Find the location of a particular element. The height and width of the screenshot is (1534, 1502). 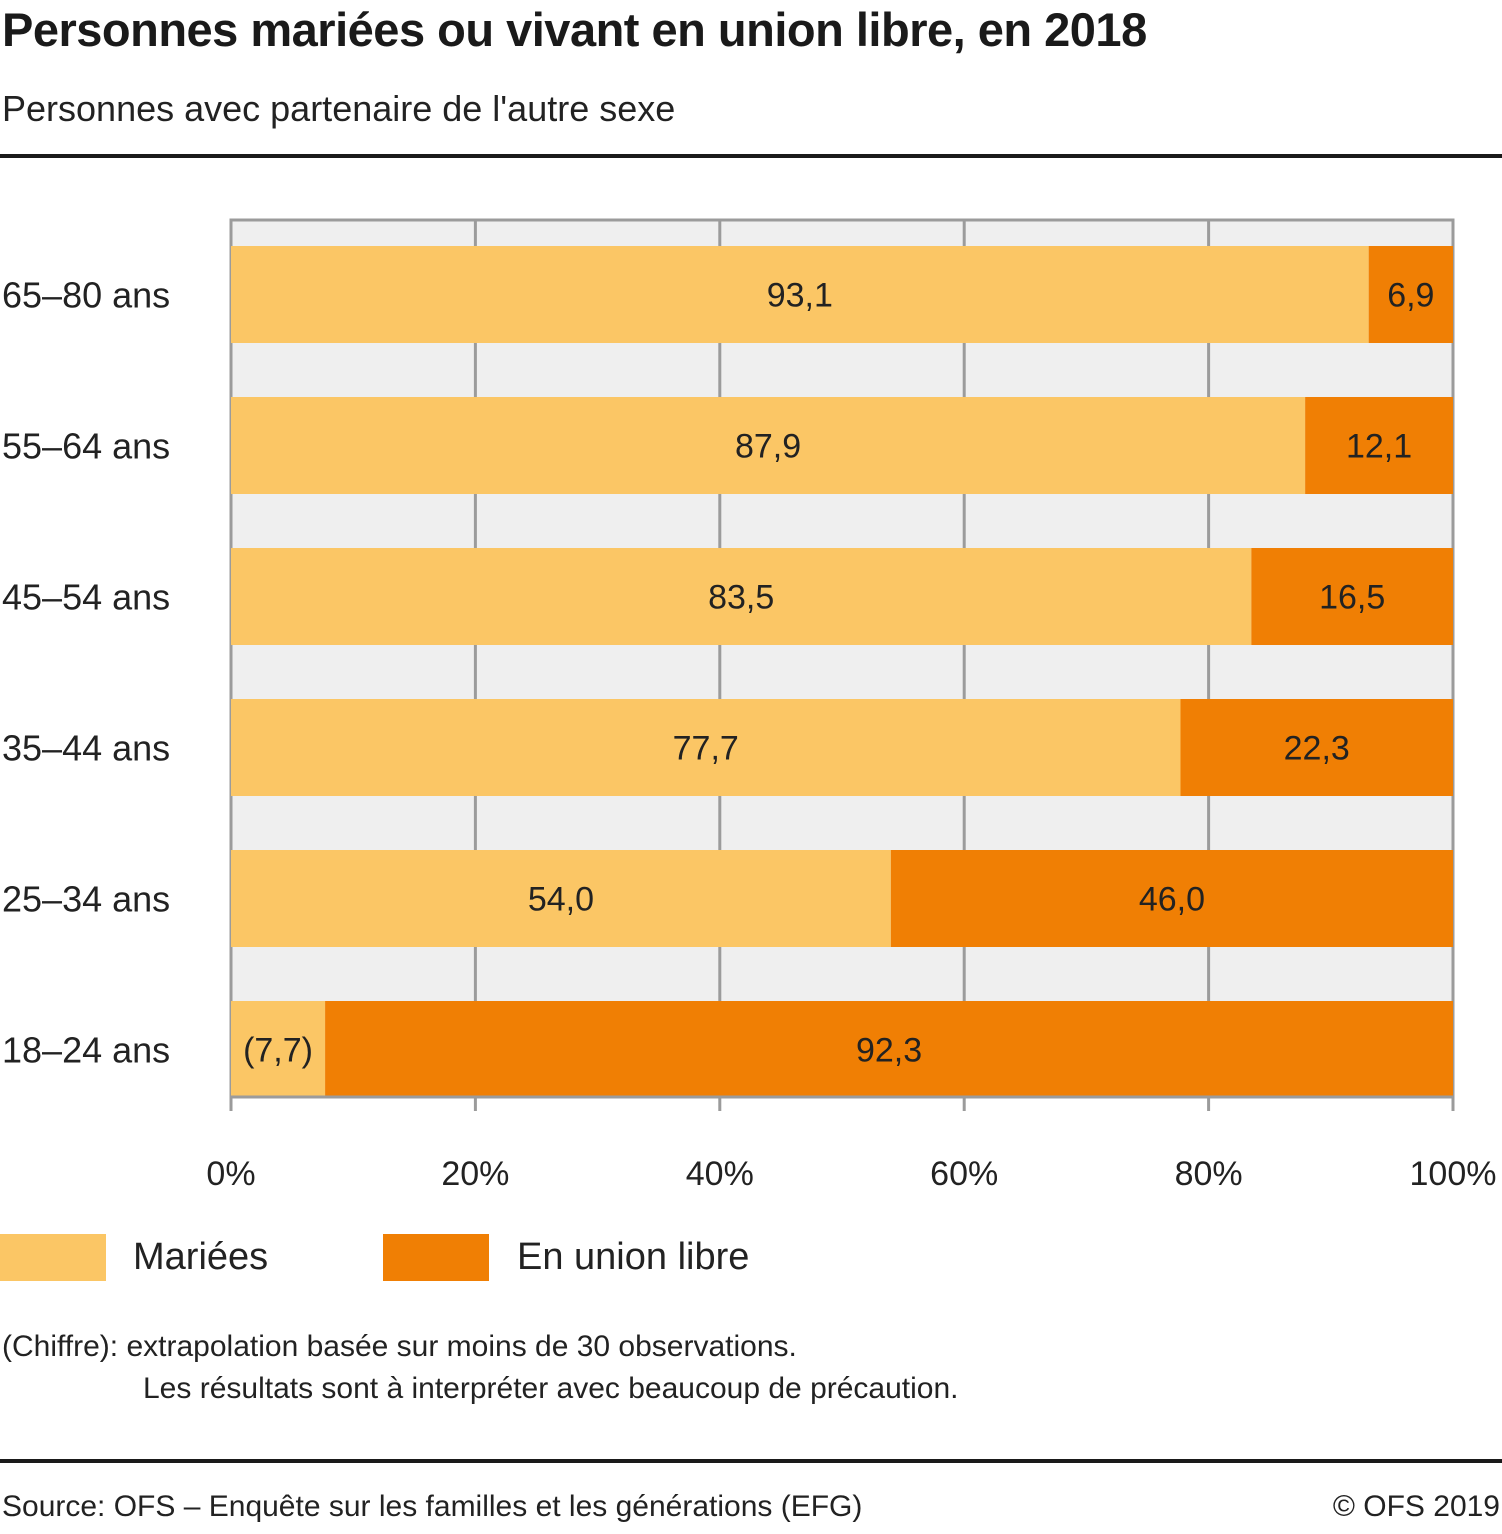

copyright-text: © OFS 2019 is located at coordinates (1416, 1506).